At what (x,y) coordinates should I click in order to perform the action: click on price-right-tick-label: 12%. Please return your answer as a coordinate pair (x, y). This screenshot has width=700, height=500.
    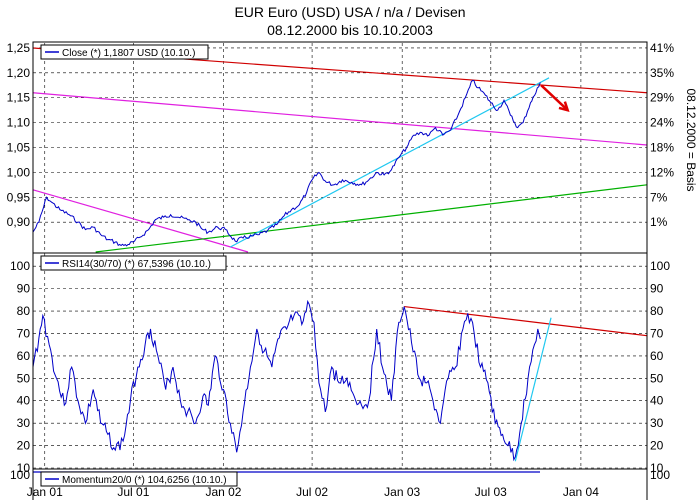
    Looking at the image, I should click on (662, 172).